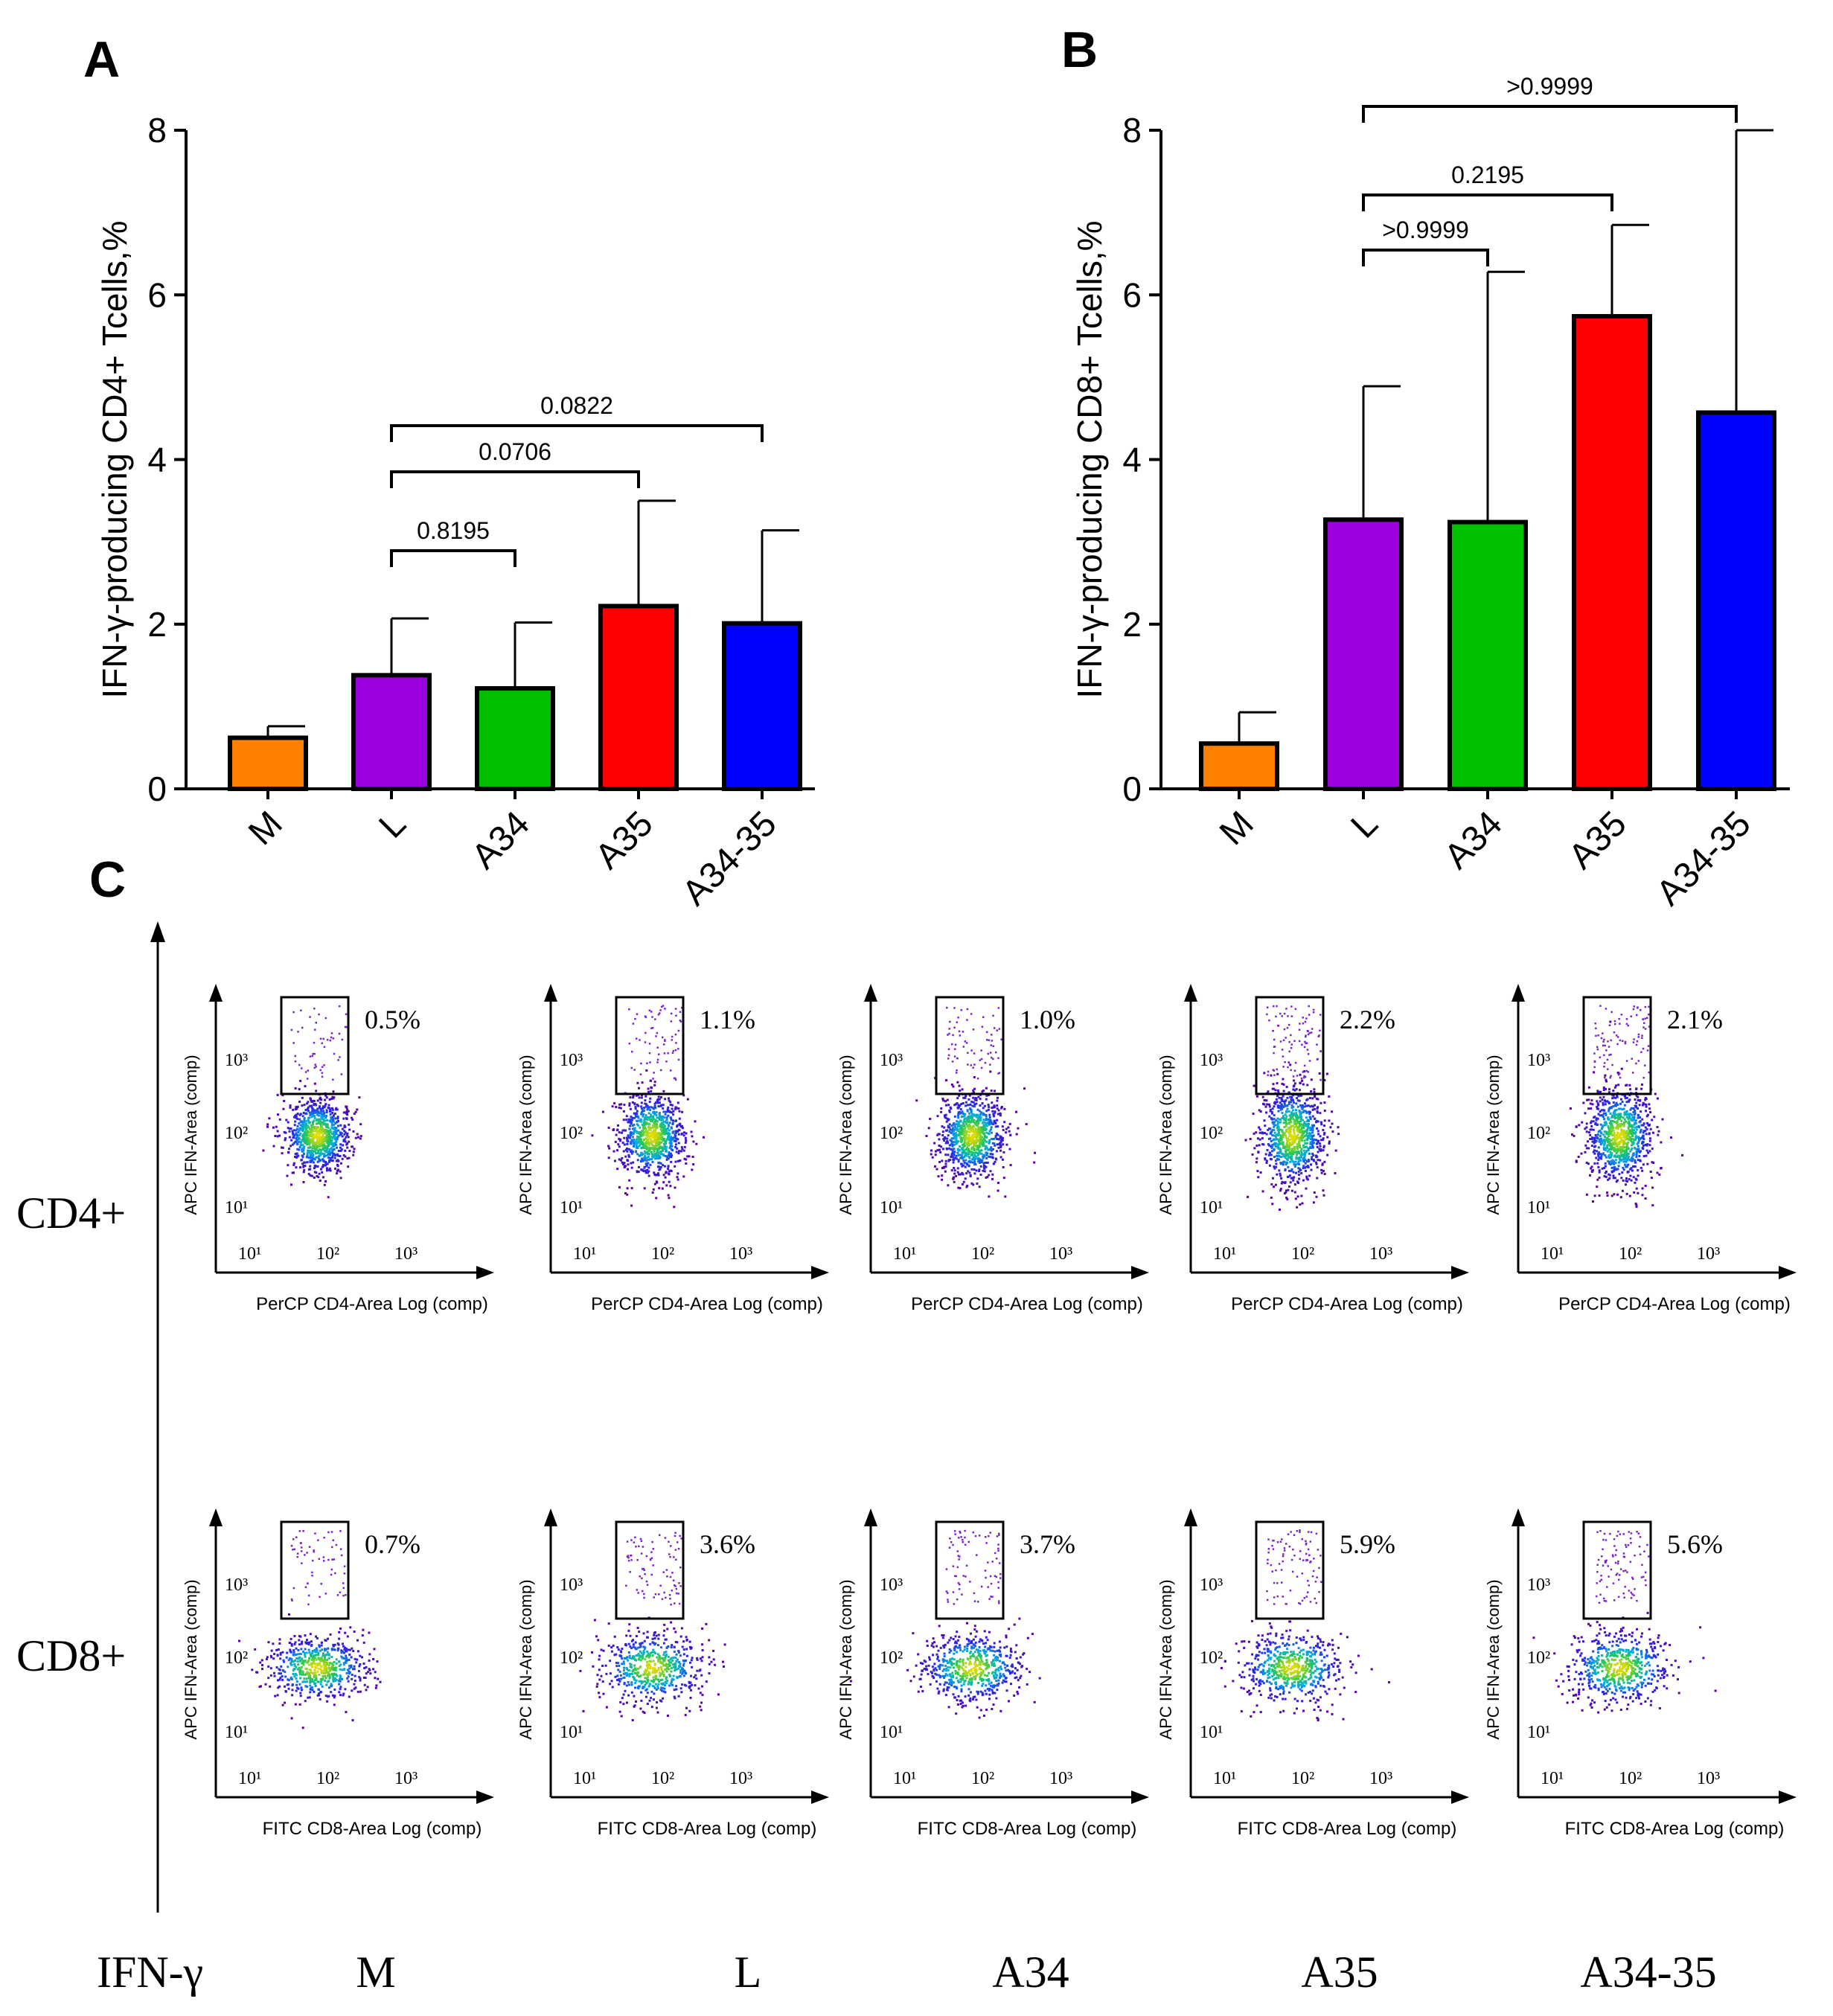 The image size is (1833, 2016). I want to click on panel-b-bar-m, so click(1239, 766).